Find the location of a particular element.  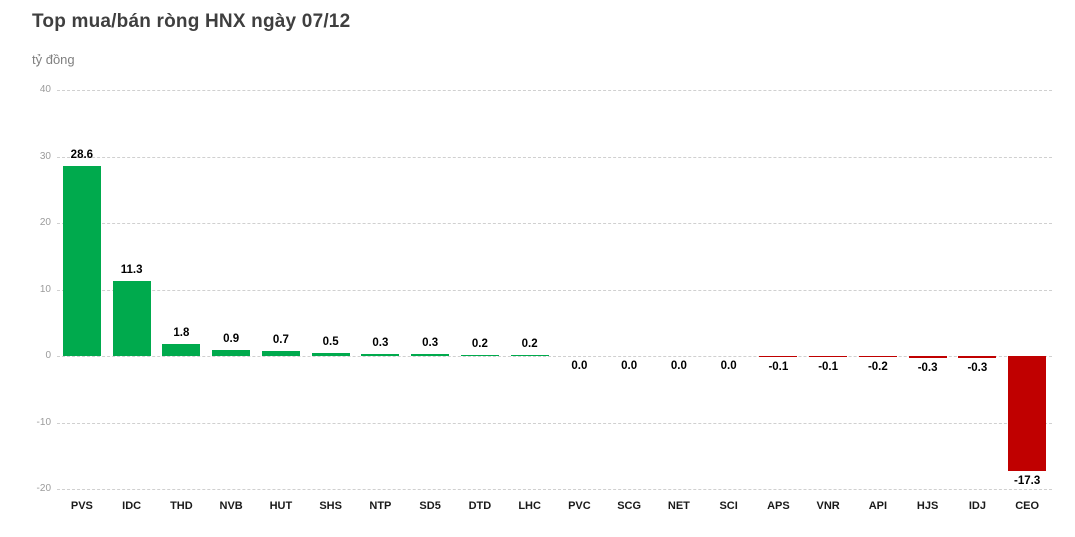

y-axis-tick-label: -20 is located at coordinates (43, 488).